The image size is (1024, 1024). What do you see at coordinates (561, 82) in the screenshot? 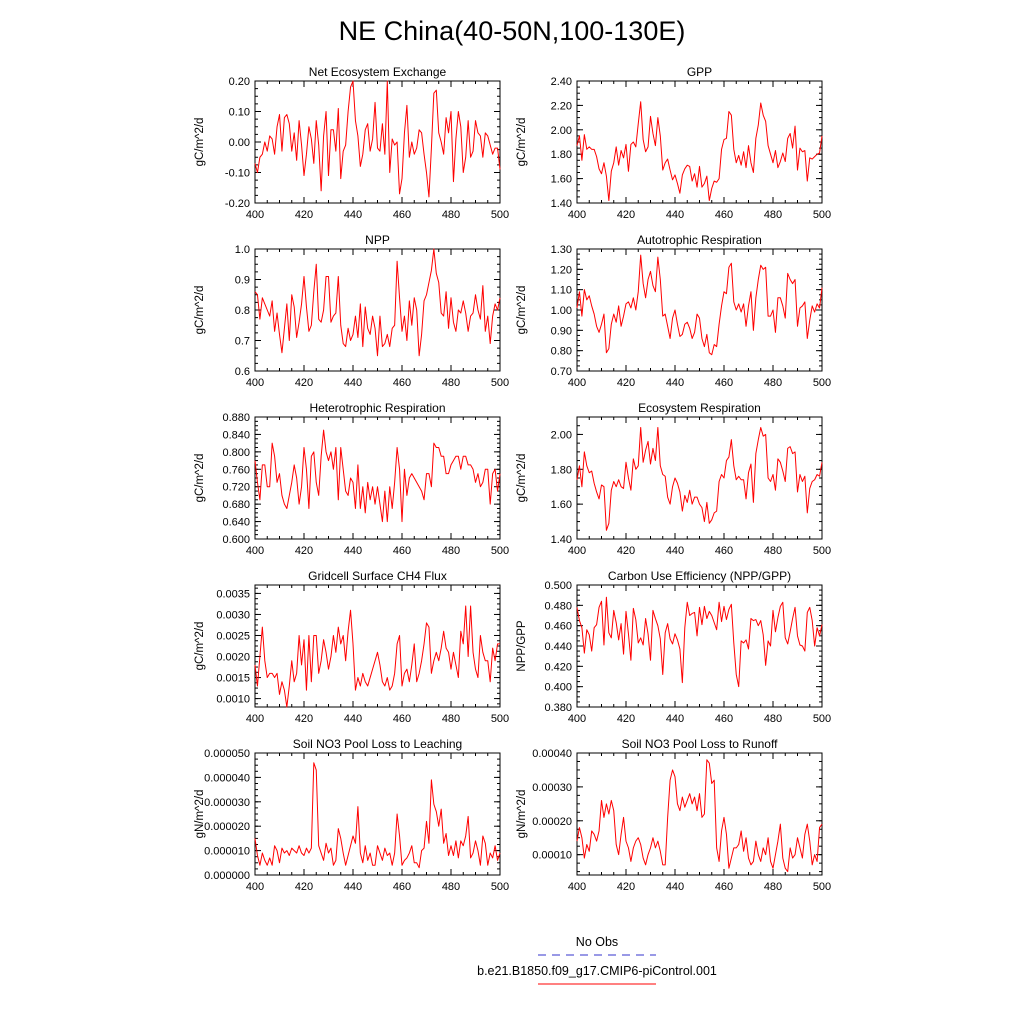
I see `y-tick-label: 2.40` at bounding box center [561, 82].